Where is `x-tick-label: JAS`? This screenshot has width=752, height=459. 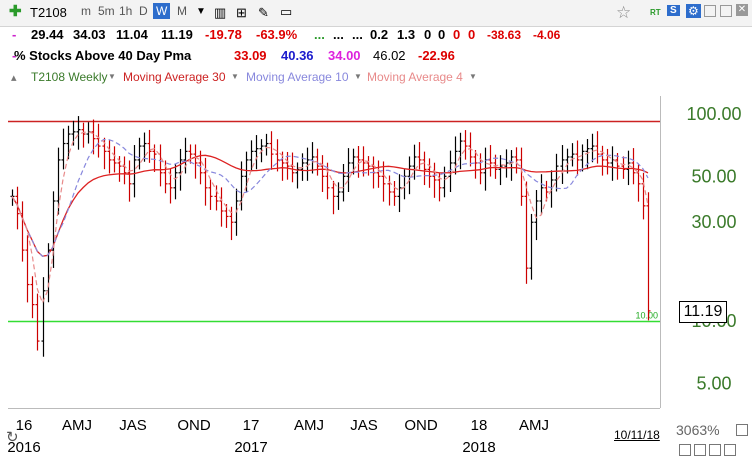
x-tick-label: JAS is located at coordinates (364, 425).